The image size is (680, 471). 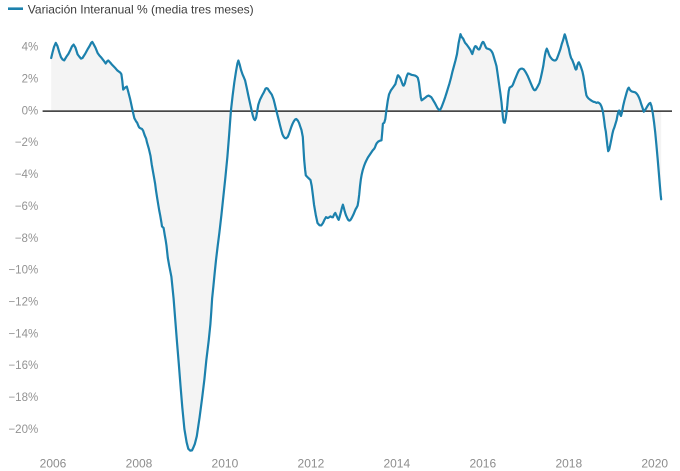 What do you see at coordinates (26, 239) in the screenshot?
I see `svg-text: −8%` at bounding box center [26, 239].